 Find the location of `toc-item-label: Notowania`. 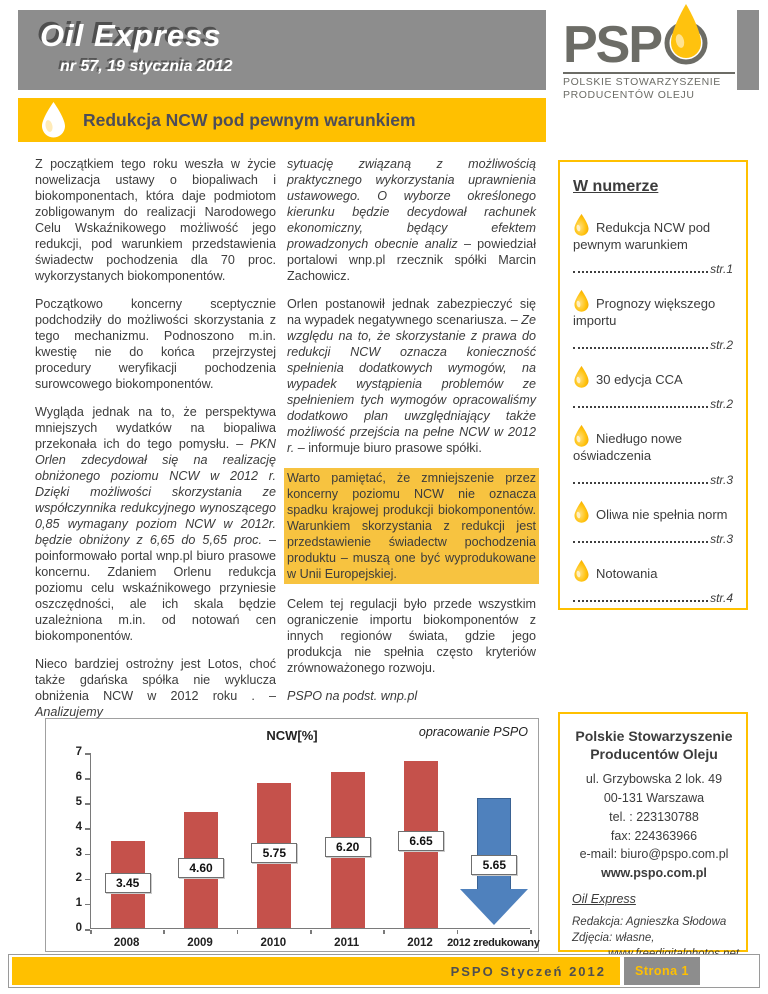

toc-item-label: Notowania is located at coordinates (653, 571).